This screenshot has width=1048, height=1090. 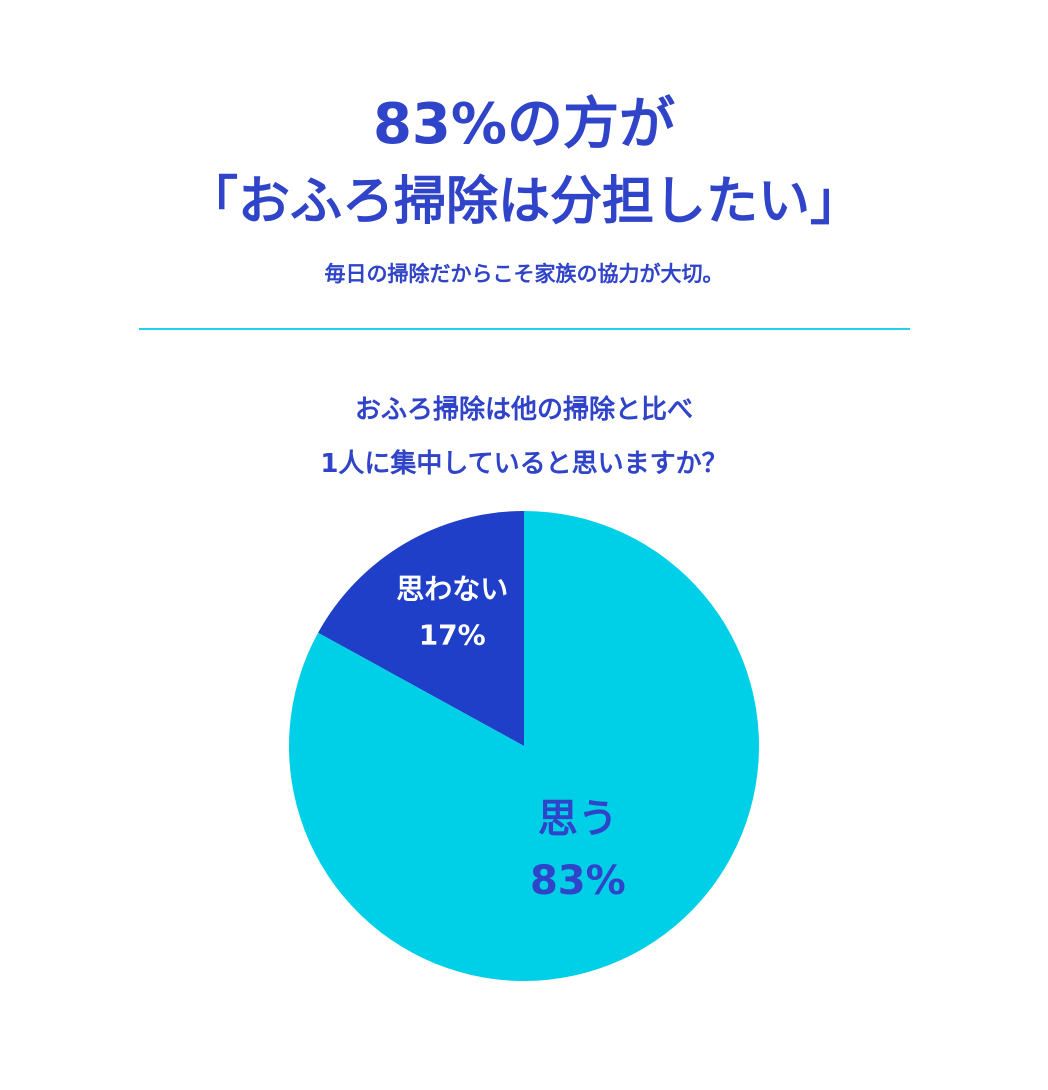 I want to click on slice-label-name: 思う, so click(x=578, y=819).